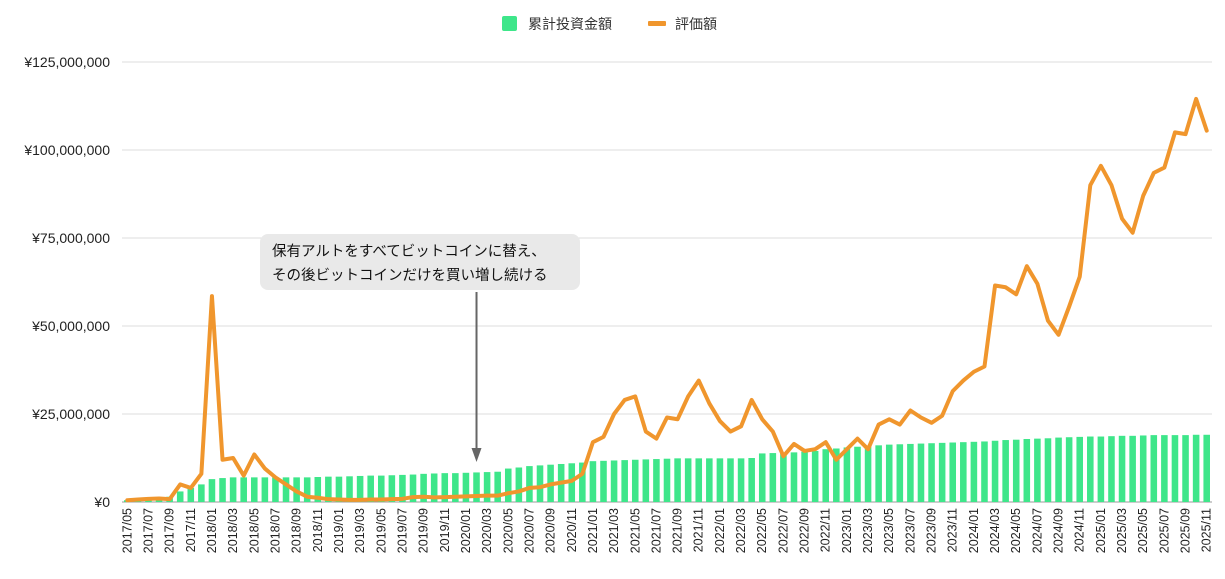 The image size is (1225, 579). What do you see at coordinates (868, 530) in the screenshot?
I see `x-tick-label: 2023/03` at bounding box center [868, 530].